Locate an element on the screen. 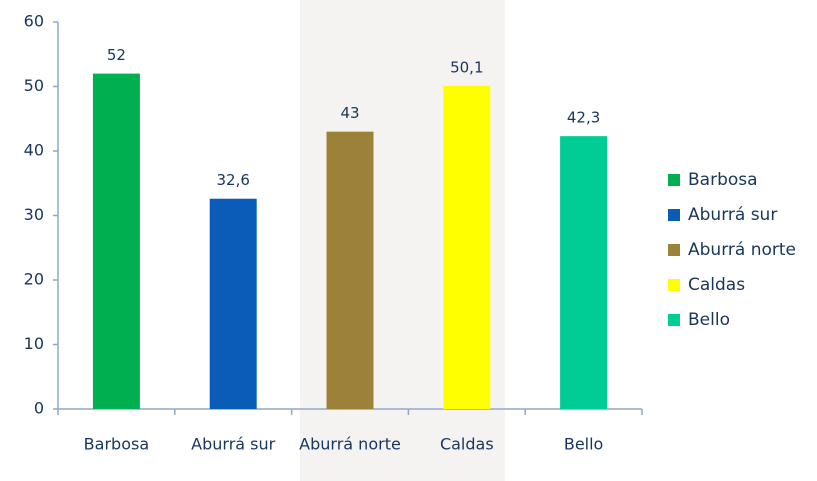 The image size is (817, 481). x-tick-label: Aburrá norte is located at coordinates (350, 444).